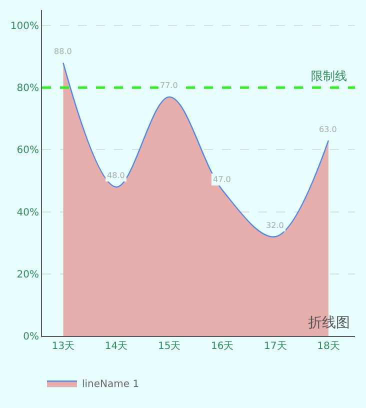  I want to click on y-tick-label: 0%, so click(31, 337).